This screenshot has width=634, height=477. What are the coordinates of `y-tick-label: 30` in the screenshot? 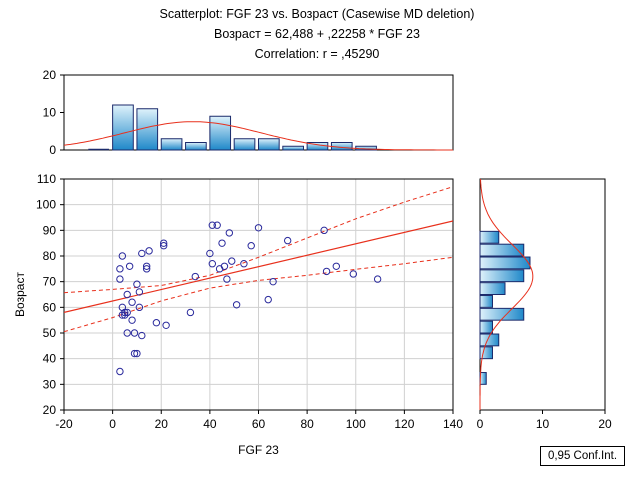 It's located at (50, 384).